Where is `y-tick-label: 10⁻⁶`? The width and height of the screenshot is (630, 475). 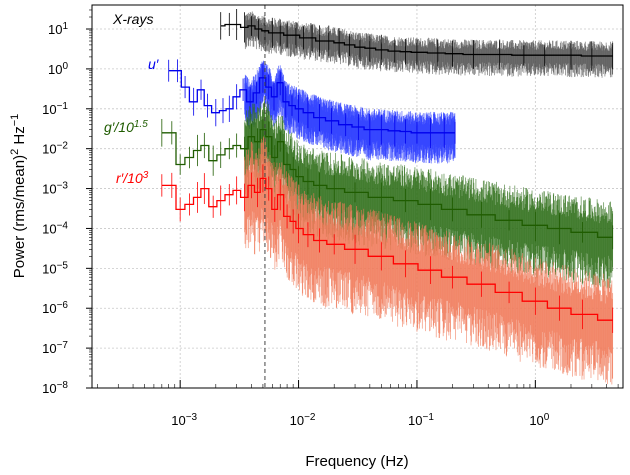 y-tick-label: 10⁻⁶ is located at coordinates (55, 308).